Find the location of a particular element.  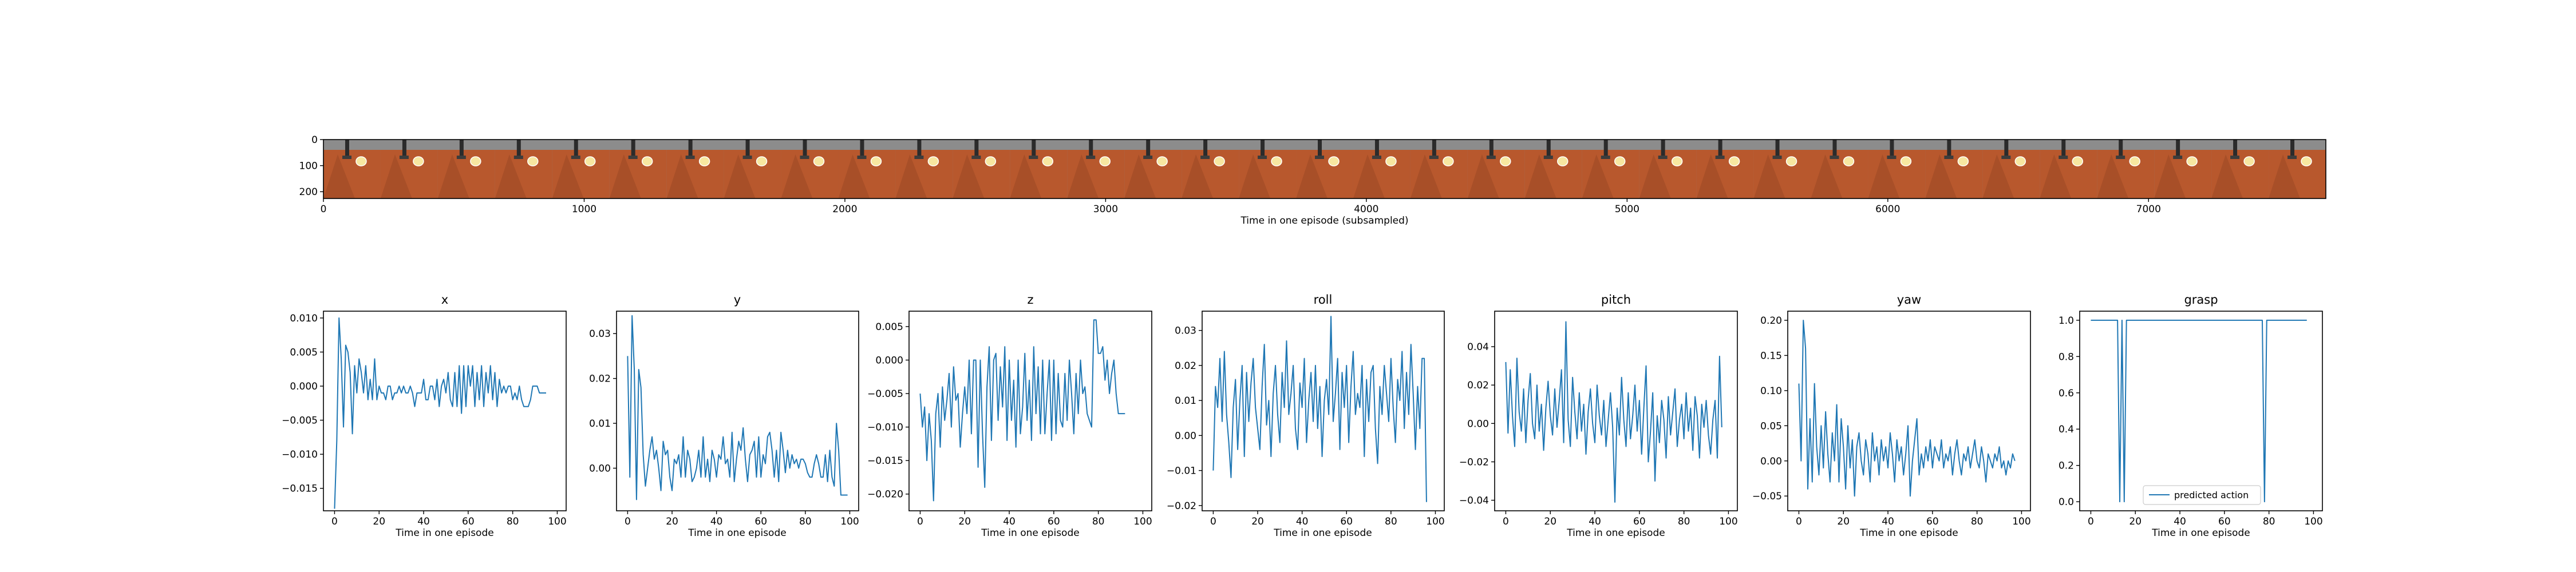

subplot-roll-title: roll is located at coordinates (1323, 300).